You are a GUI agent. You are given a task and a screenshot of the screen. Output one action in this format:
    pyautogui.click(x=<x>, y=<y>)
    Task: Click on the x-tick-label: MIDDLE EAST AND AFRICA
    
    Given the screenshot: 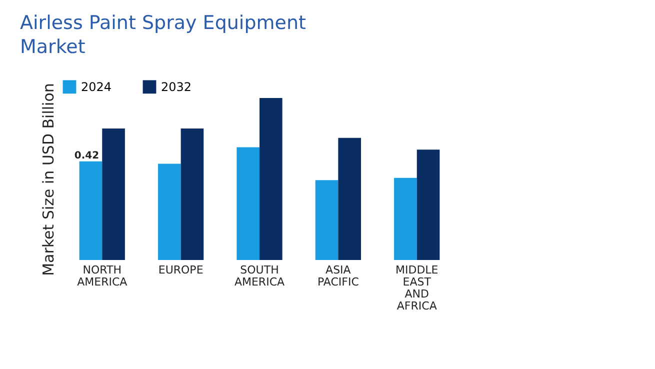 What is the action you would take?
    pyautogui.click(x=416, y=288)
    